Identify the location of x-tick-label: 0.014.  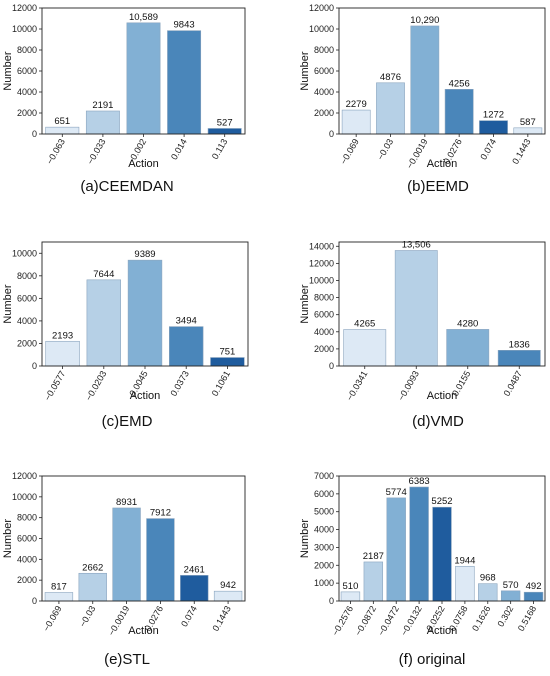
(179, 149).